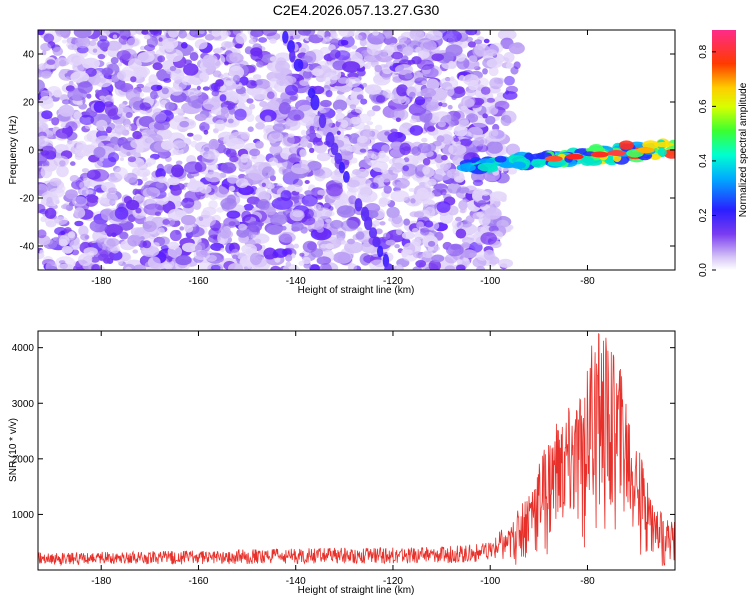  What do you see at coordinates (703, 215) in the screenshot?
I see `colorbar-tick-label: 0.2` at bounding box center [703, 215].